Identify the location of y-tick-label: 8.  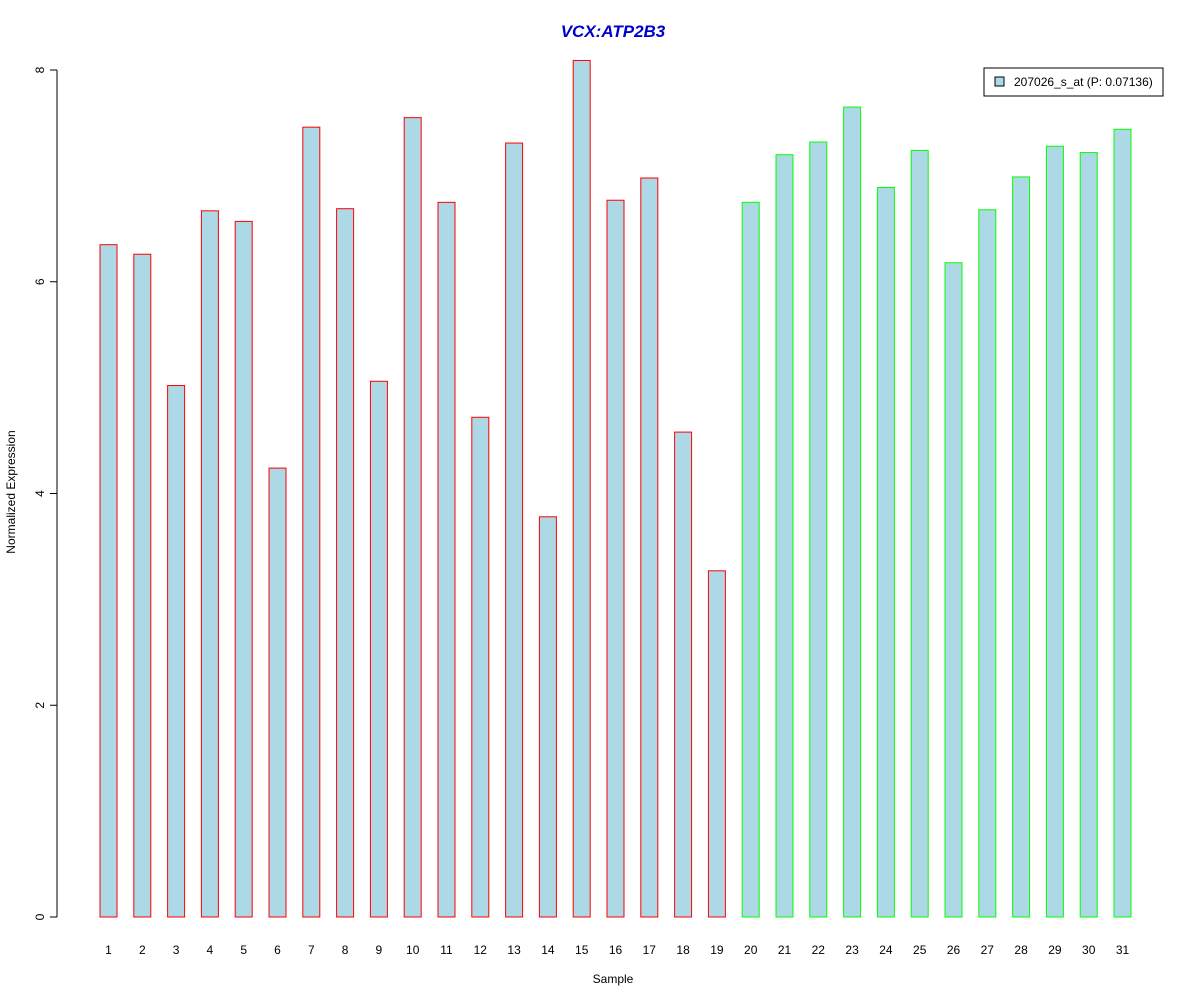
(40, 69).